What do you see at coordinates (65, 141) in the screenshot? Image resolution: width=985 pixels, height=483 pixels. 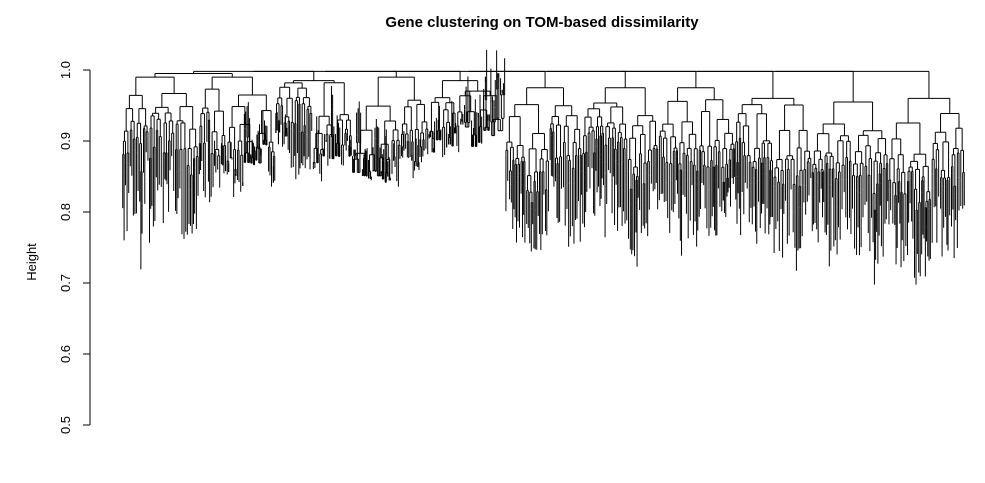 I see `y-tick-label: 0.9` at bounding box center [65, 141].